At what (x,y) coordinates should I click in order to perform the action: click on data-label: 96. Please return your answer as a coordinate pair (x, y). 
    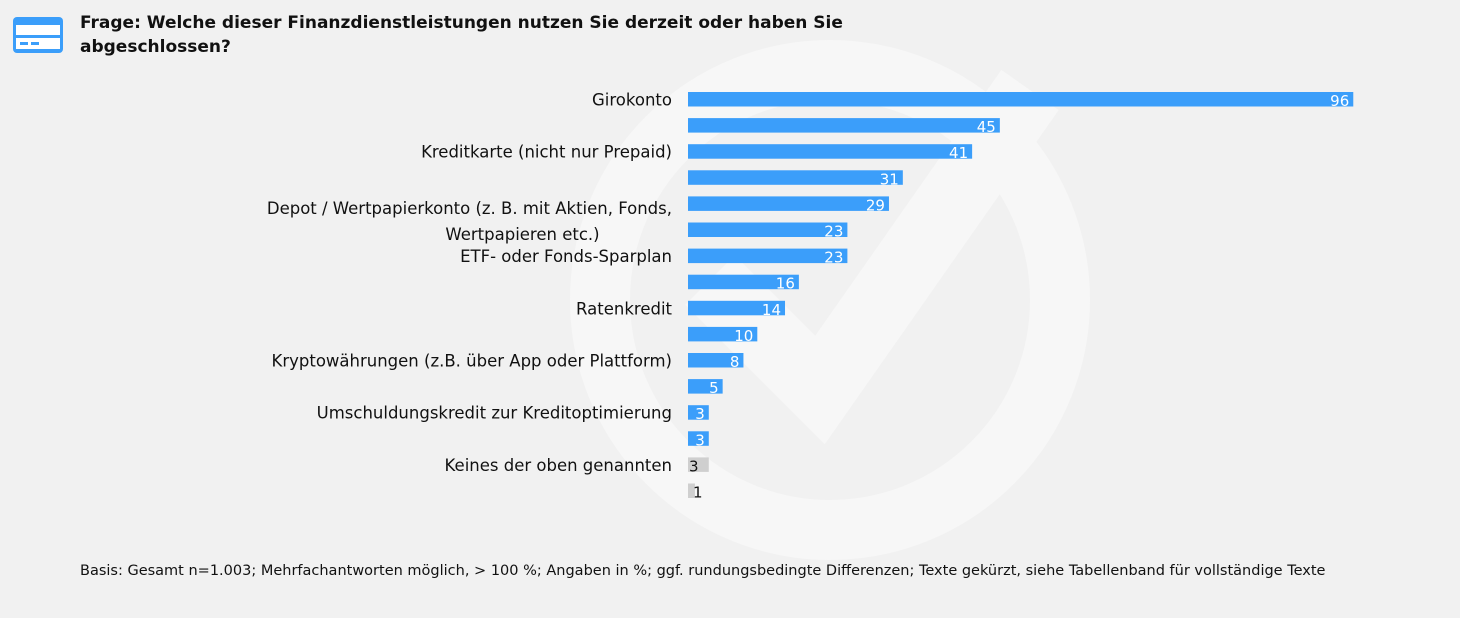
    Looking at the image, I should click on (1339, 101).